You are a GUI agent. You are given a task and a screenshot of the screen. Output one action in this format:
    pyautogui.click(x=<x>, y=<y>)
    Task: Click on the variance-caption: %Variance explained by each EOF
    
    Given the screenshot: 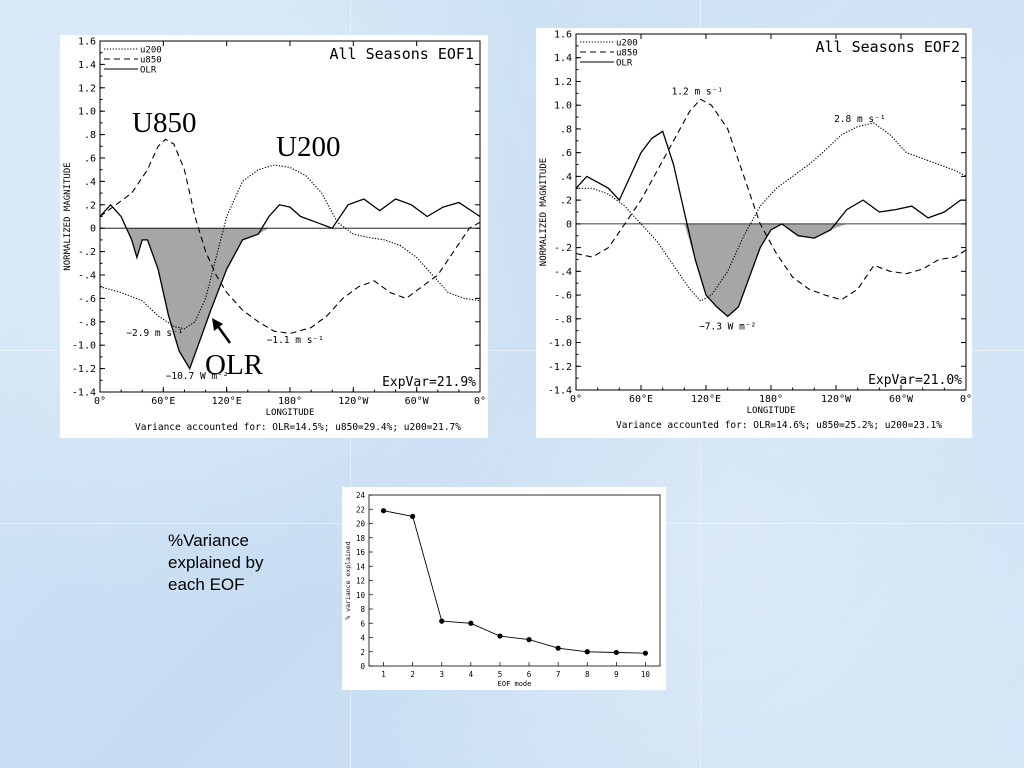 What is the action you would take?
    pyautogui.click(x=238, y=563)
    